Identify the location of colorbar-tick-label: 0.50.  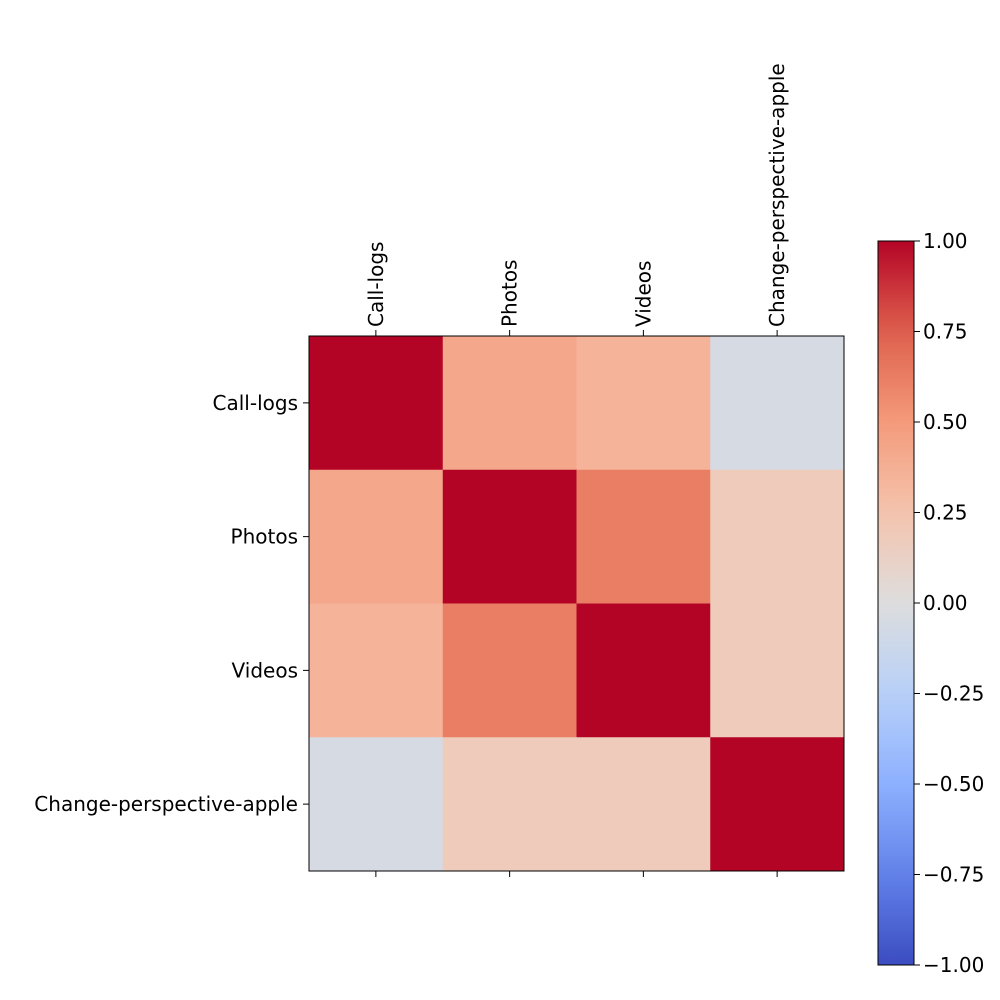
(945, 422).